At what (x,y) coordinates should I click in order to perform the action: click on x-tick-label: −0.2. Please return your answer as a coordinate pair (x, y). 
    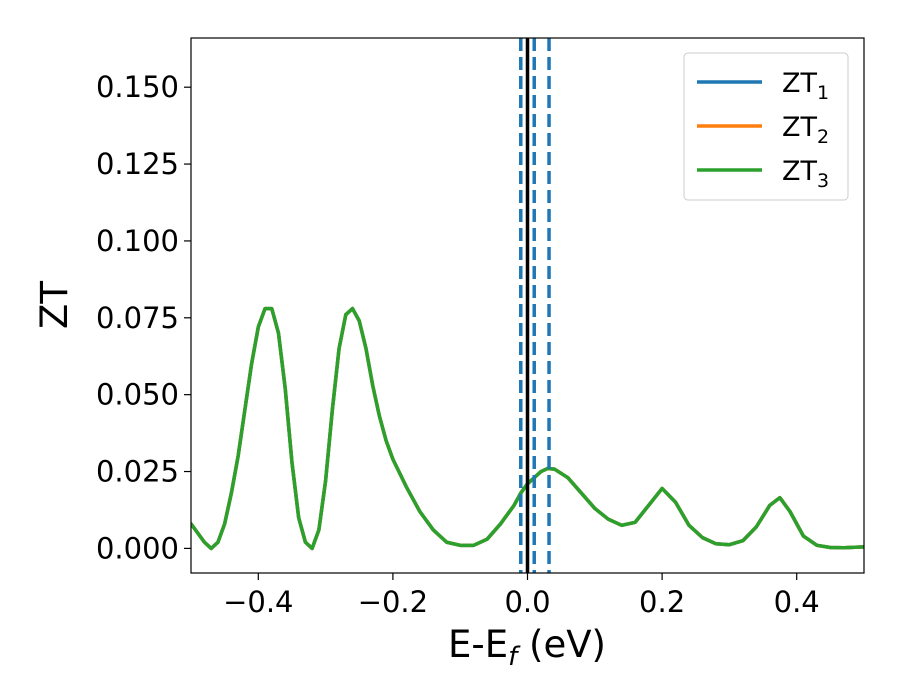
    Looking at the image, I should click on (393, 602).